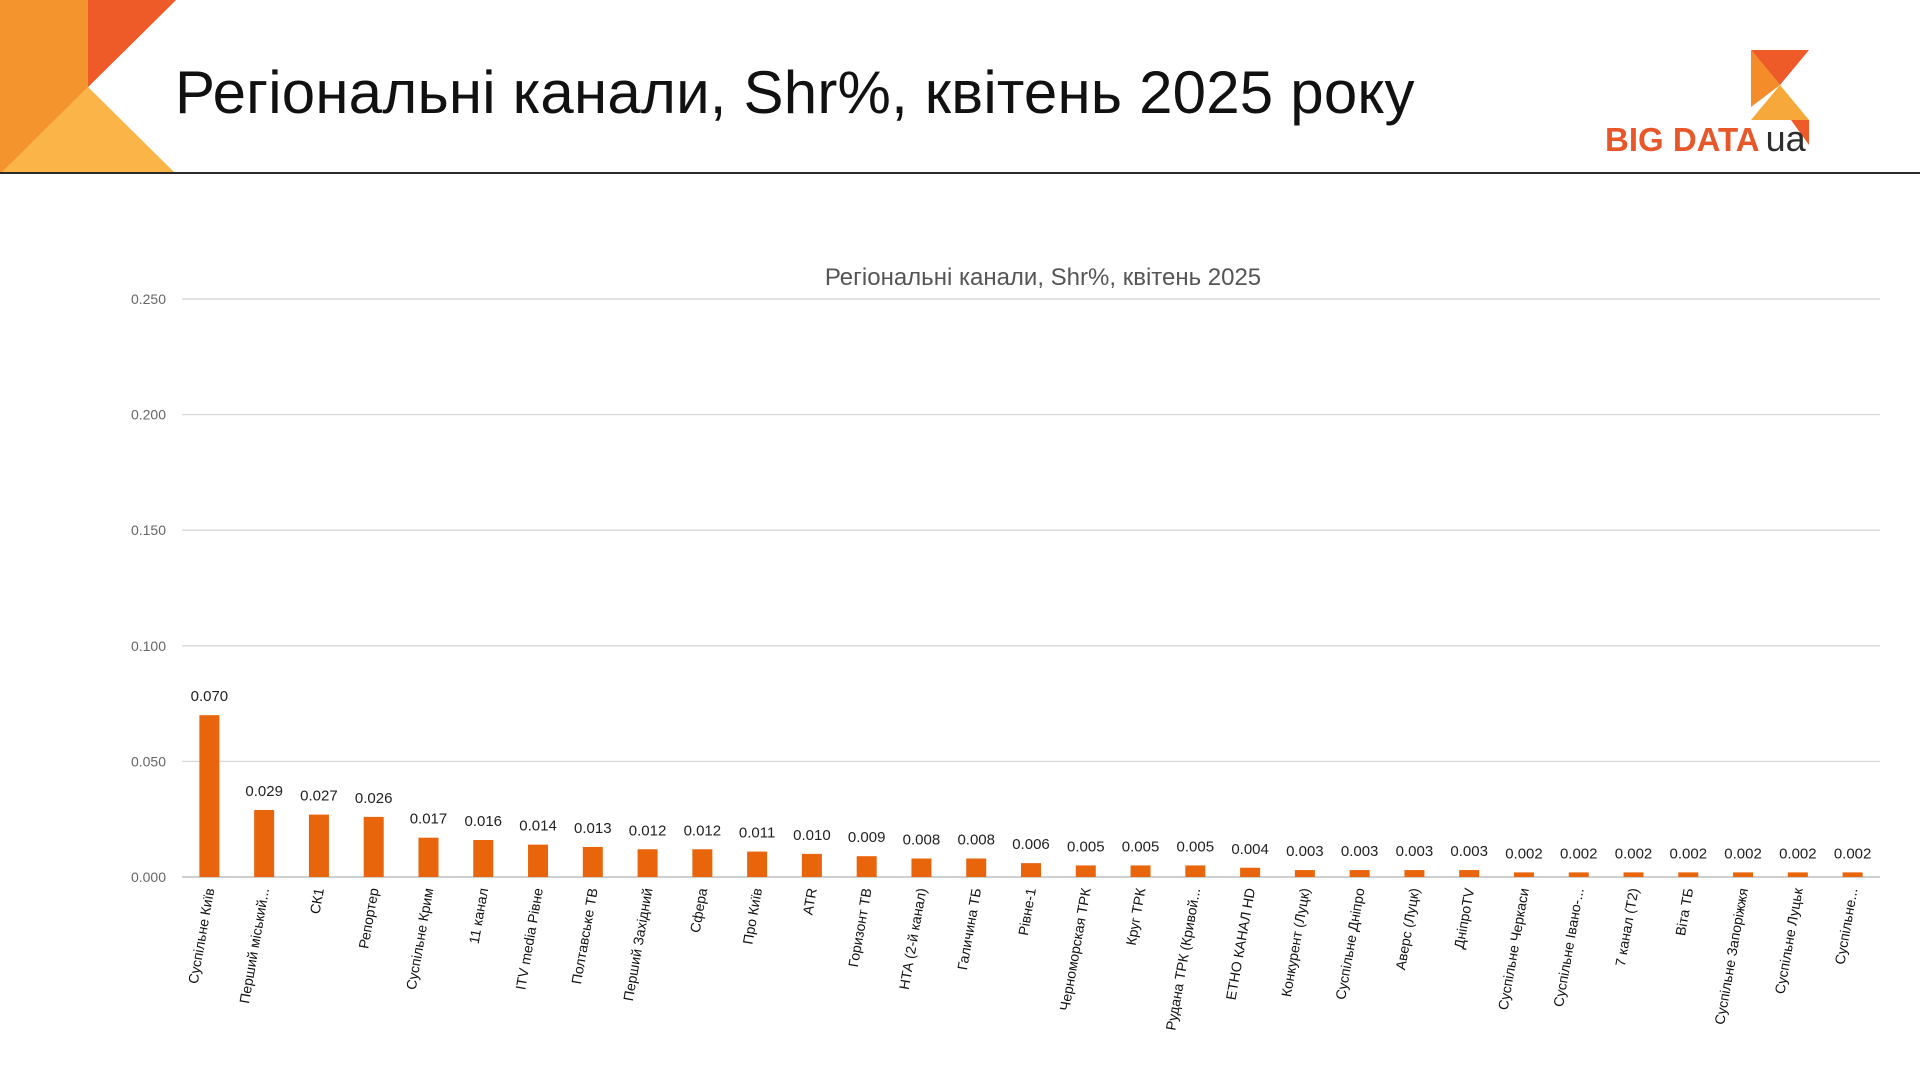 The width and height of the screenshot is (1920, 1080). What do you see at coordinates (969, 929) in the screenshot?
I see `x-tick-label: Галичина ТБ` at bounding box center [969, 929].